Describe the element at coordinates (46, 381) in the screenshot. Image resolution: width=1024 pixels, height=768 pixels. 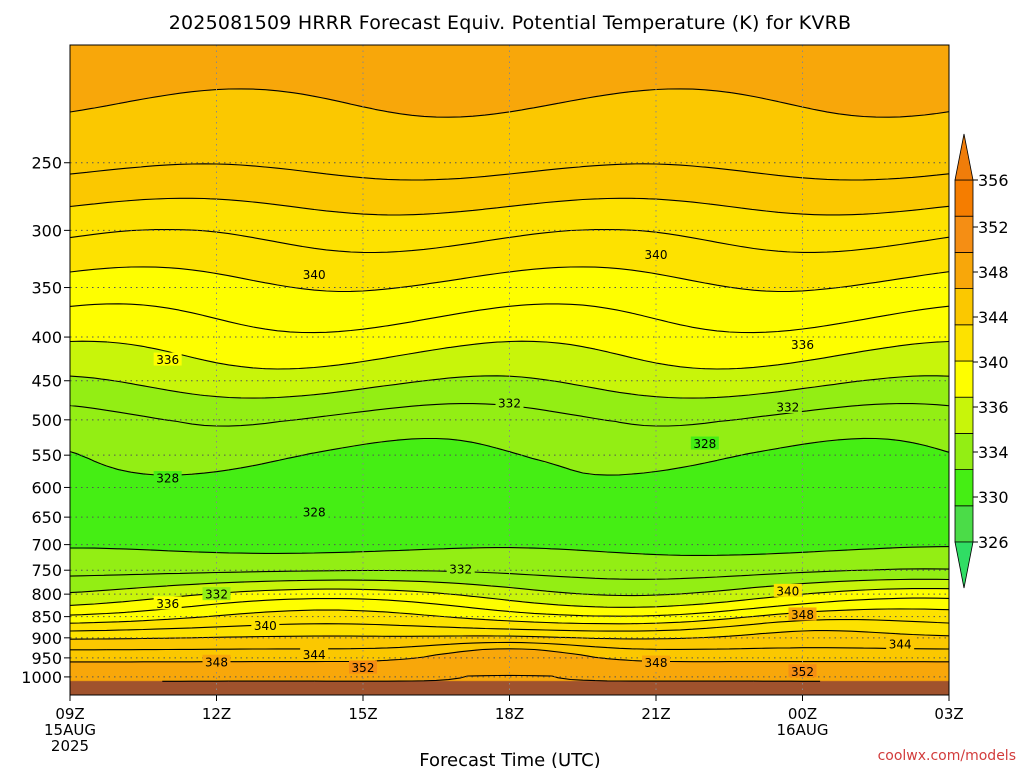
I see `y-tick-label: 450` at that location.